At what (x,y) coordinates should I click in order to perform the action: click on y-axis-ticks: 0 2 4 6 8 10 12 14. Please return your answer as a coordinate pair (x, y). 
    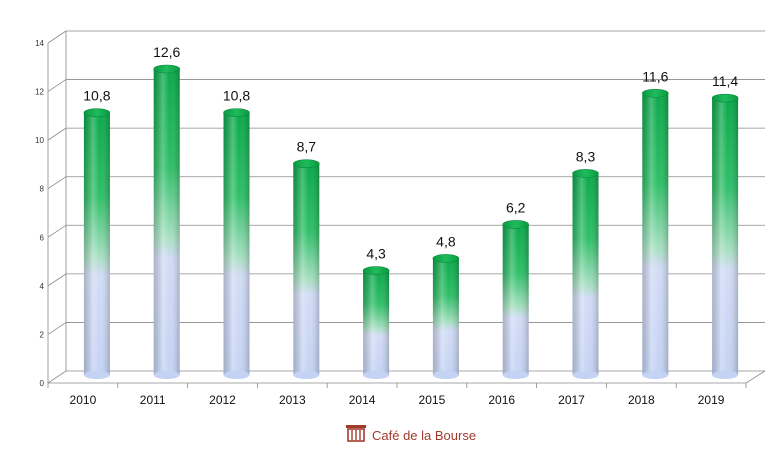
    Looking at the image, I should click on (39, 213).